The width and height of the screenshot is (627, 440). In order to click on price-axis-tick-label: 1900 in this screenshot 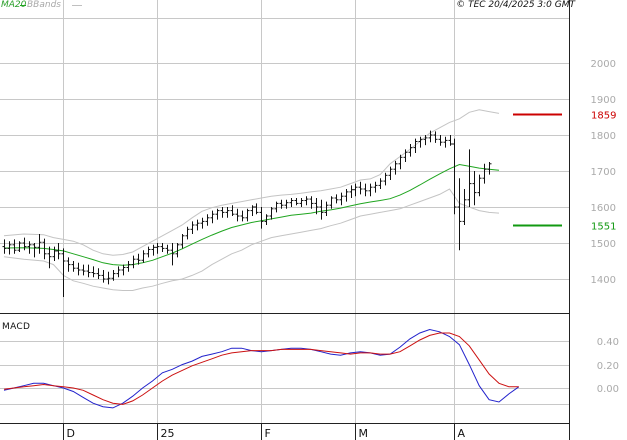, I will do `click(603, 100)`.